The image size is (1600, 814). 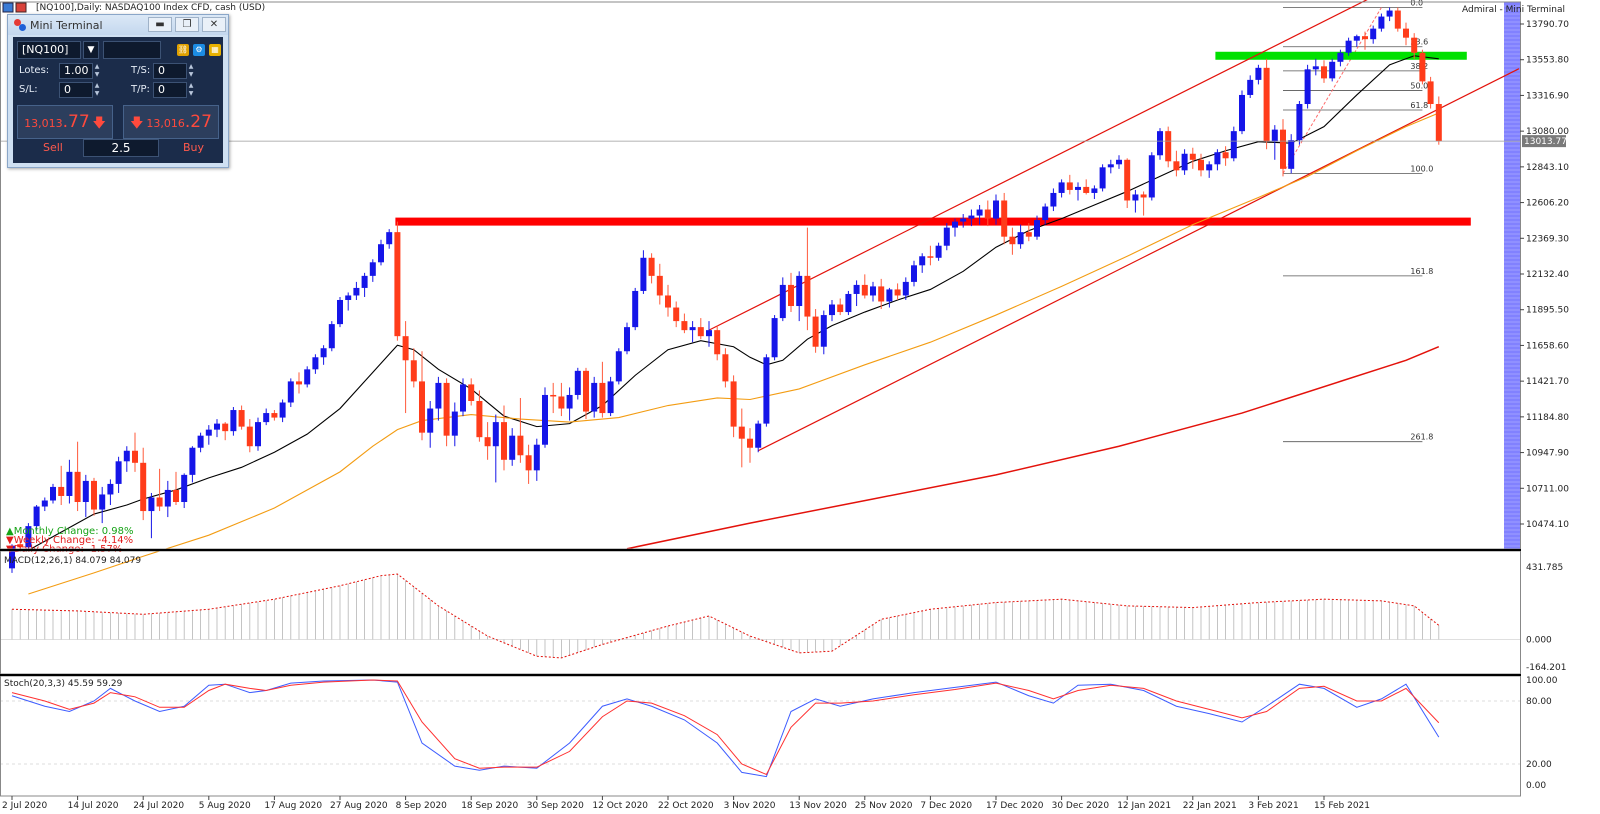 I want to click on stop-loss-input: 0, so click(x=76, y=90).